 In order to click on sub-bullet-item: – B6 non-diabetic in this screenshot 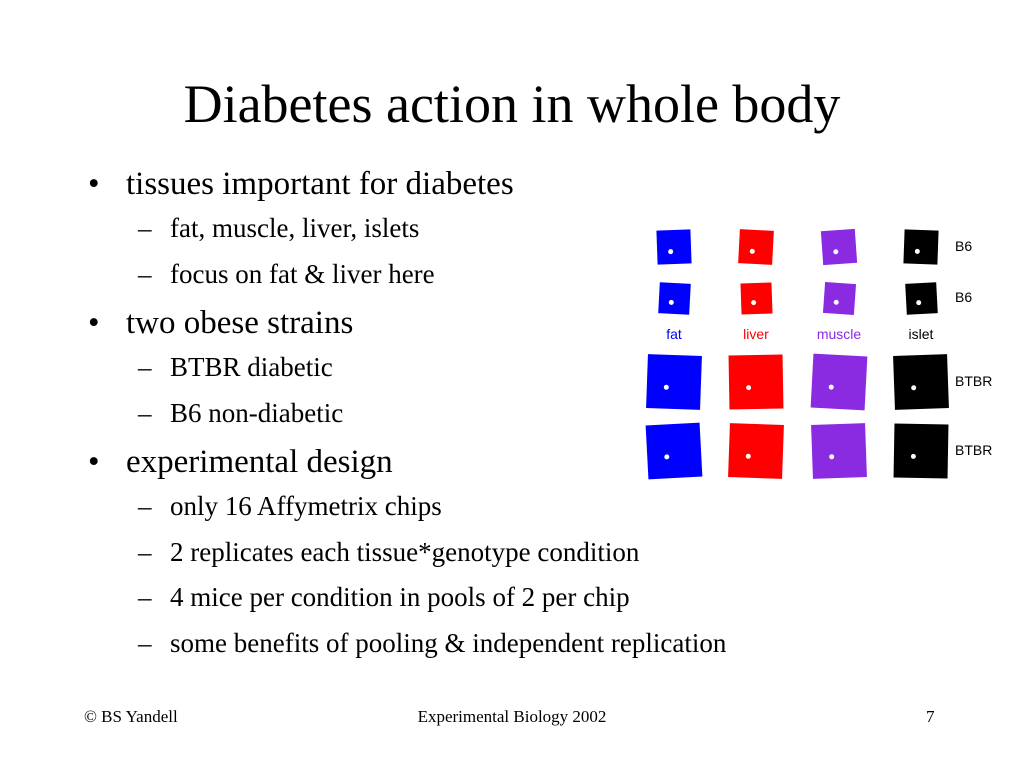, I will do `click(498, 414)`.